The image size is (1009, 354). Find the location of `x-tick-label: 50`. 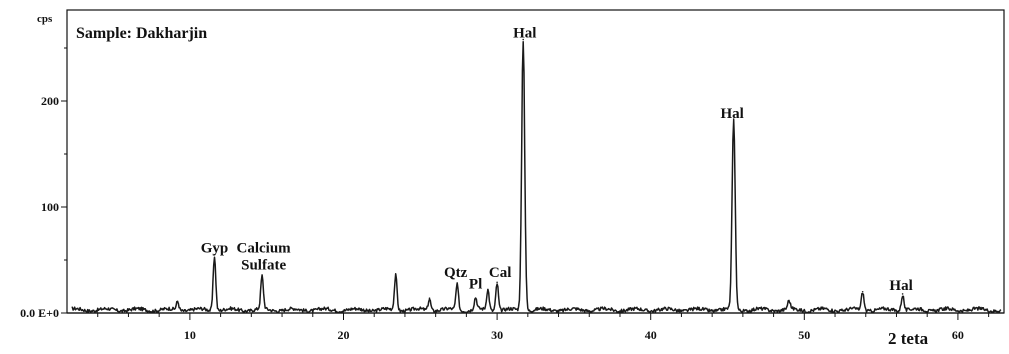

x-tick-label: 50 is located at coordinates (804, 335).